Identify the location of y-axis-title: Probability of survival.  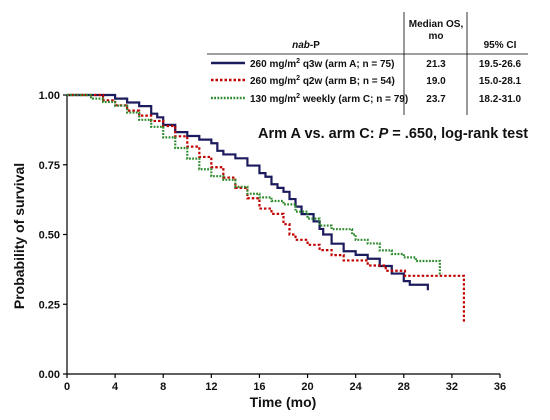
(19, 236).